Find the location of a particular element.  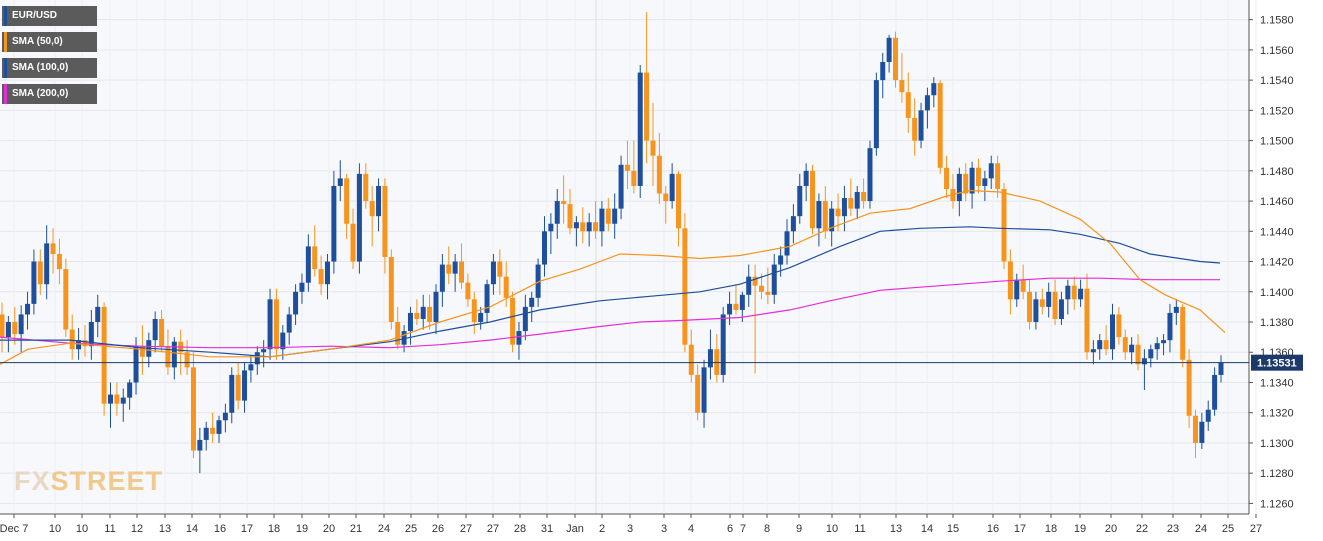

x-tick-label: 23 is located at coordinates (1173, 529).